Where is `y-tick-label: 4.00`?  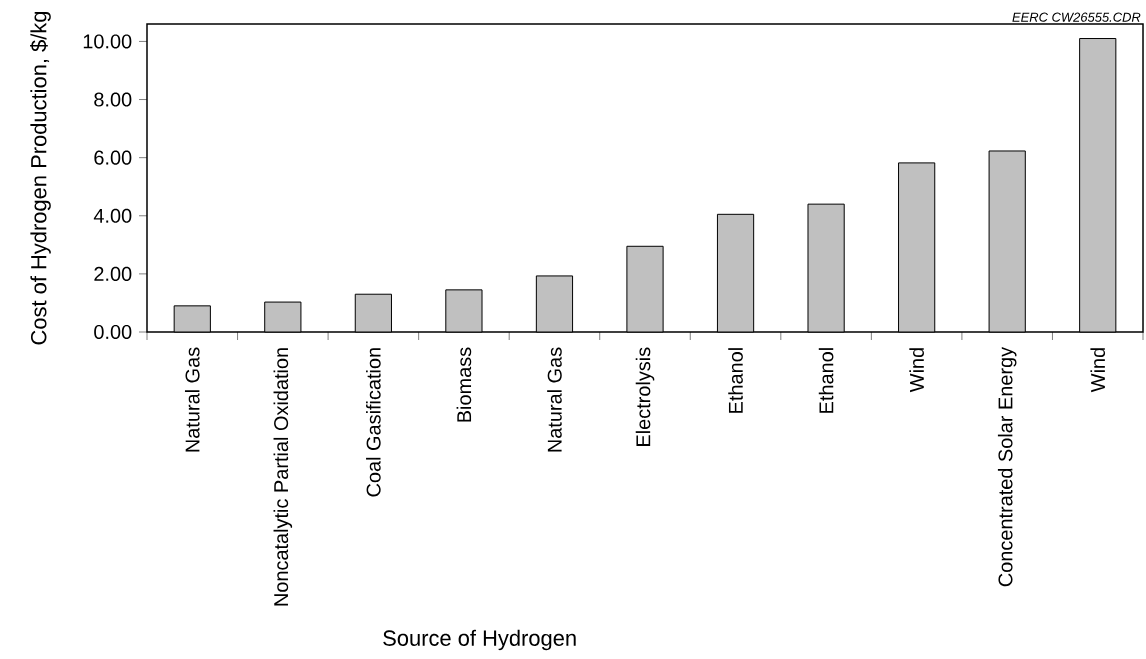
y-tick-label: 4.00 is located at coordinates (112, 215).